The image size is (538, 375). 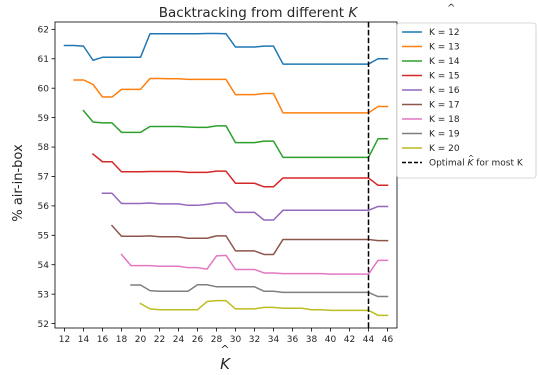 What do you see at coordinates (18, 183) in the screenshot?
I see `y-axis-label: % air-in-box` at bounding box center [18, 183].